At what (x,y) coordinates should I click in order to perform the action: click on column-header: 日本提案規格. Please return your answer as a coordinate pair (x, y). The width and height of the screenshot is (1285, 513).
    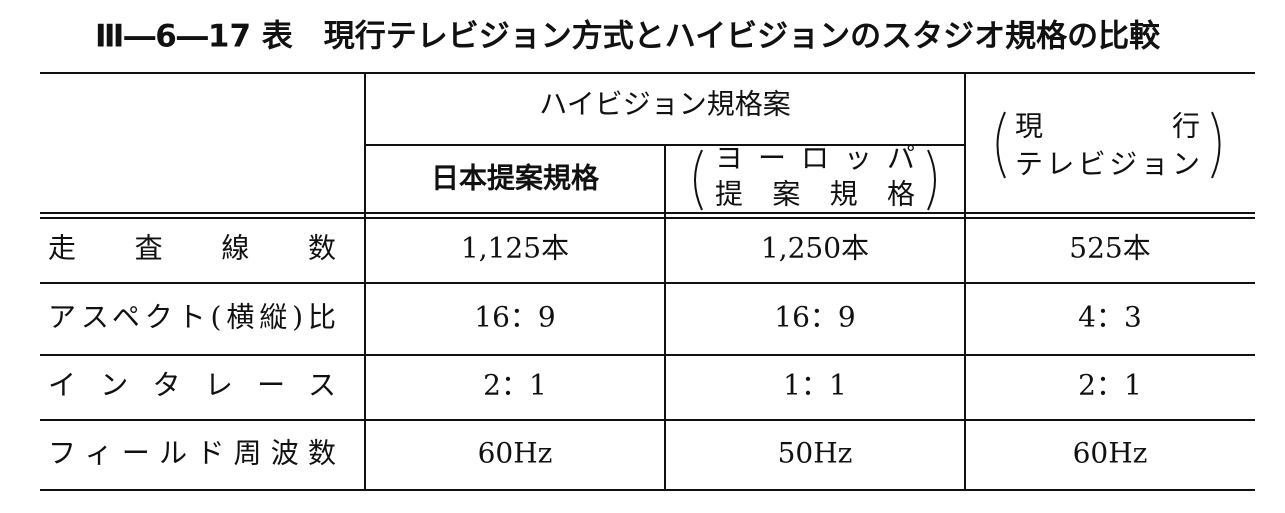
    Looking at the image, I should click on (515, 178).